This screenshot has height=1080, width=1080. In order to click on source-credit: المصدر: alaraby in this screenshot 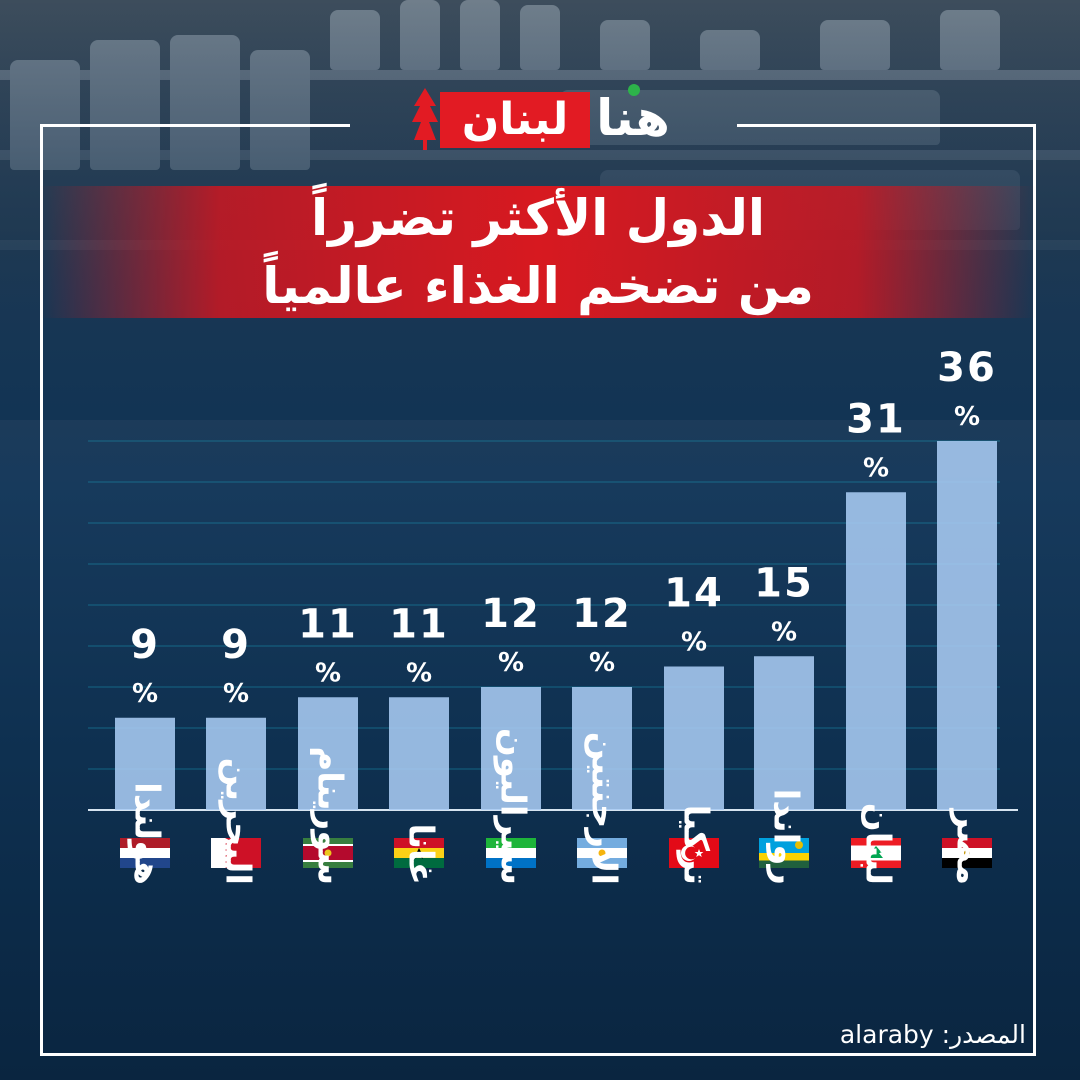, I will do `click(933, 1034)`.